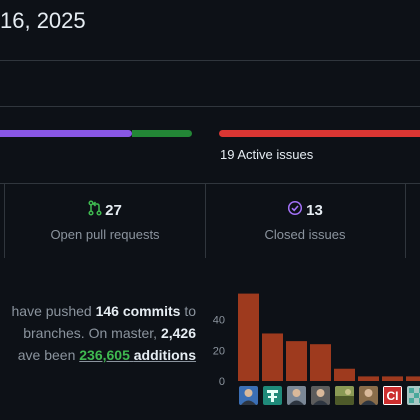  I want to click on svg-text: CI, so click(393, 396).